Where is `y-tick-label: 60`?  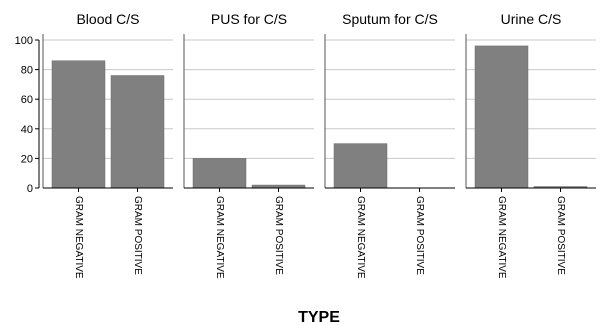
y-tick-label: 60 is located at coordinates (27, 100).